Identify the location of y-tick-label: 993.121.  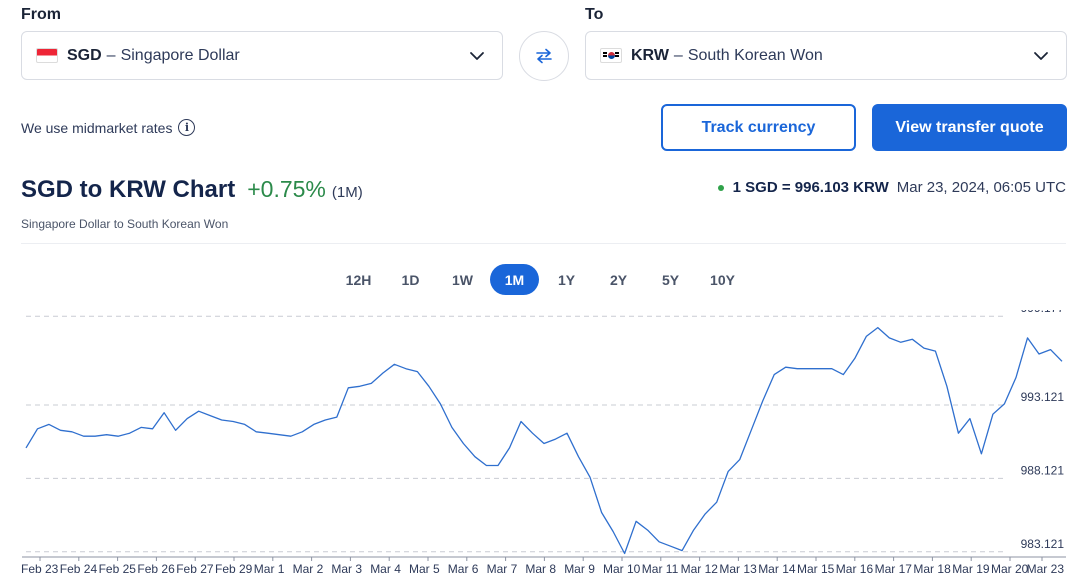
(1043, 397).